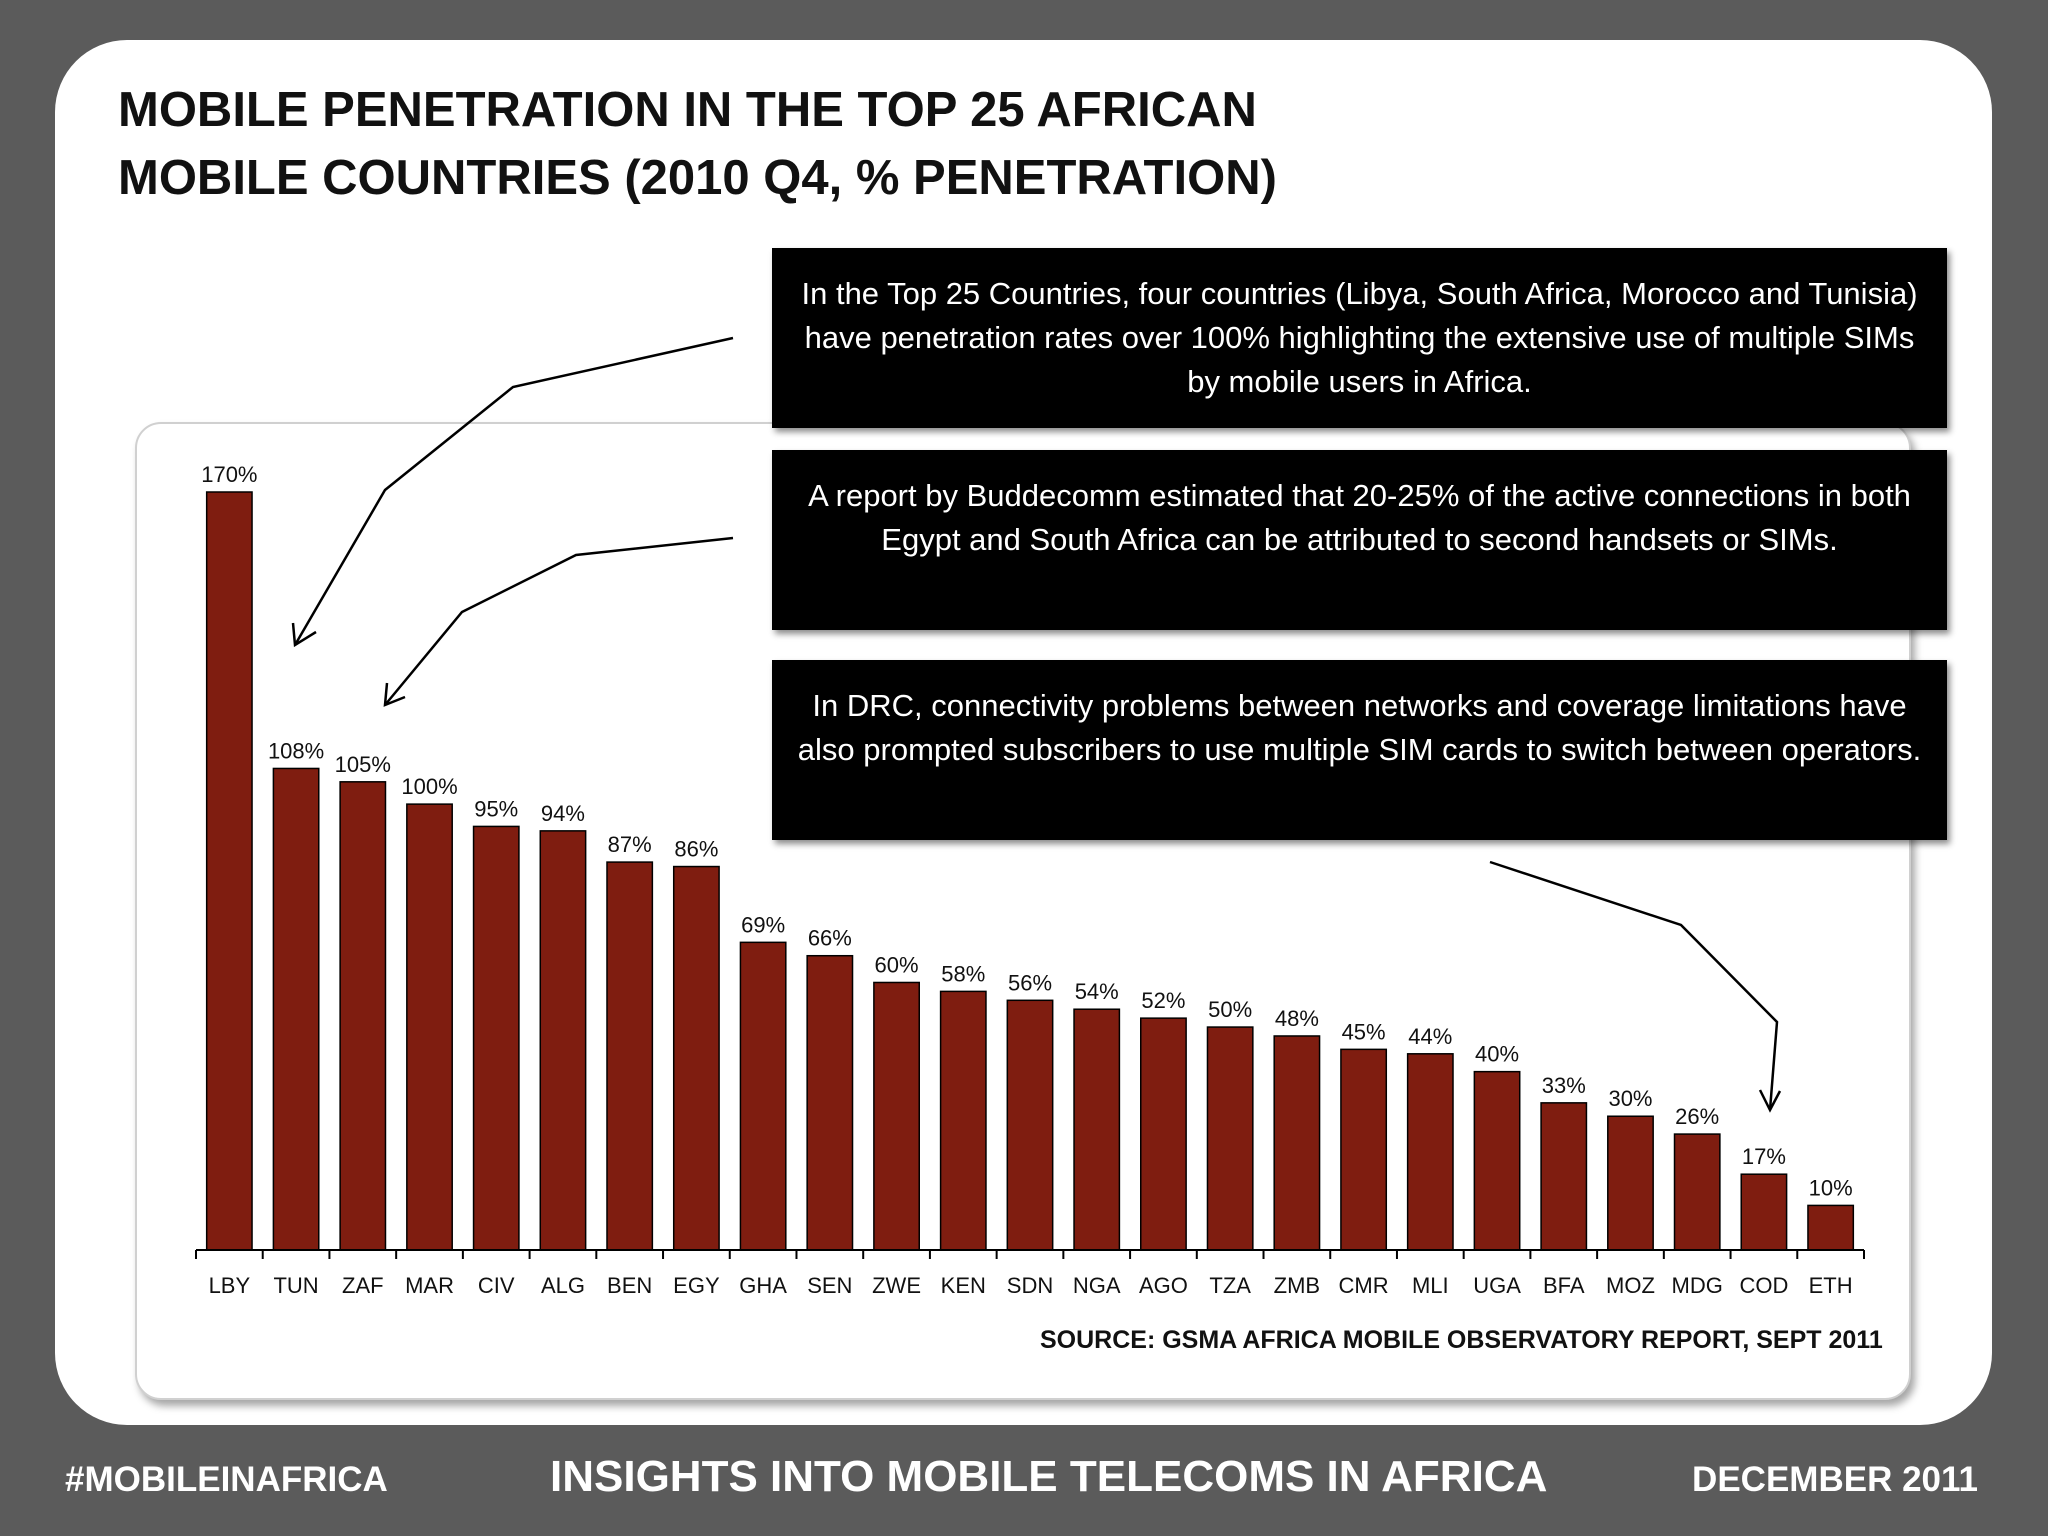 Image resolution: width=2048 pixels, height=1536 pixels. What do you see at coordinates (1163, 1000) in the screenshot?
I see `data-label: 52%` at bounding box center [1163, 1000].